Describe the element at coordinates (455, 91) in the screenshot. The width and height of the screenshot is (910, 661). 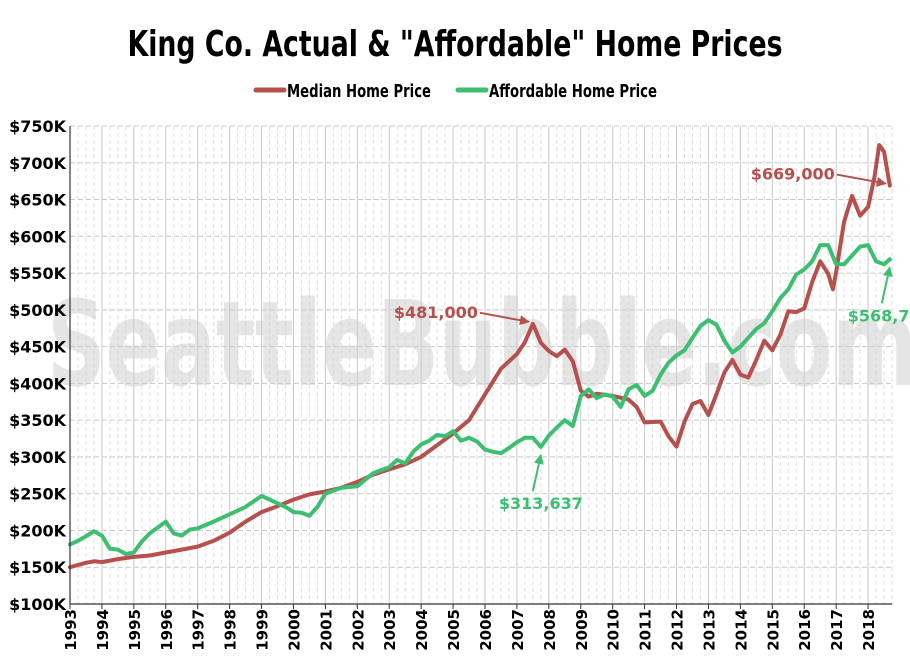
I see `legend: Median Home Price Affordable Home Price` at that location.